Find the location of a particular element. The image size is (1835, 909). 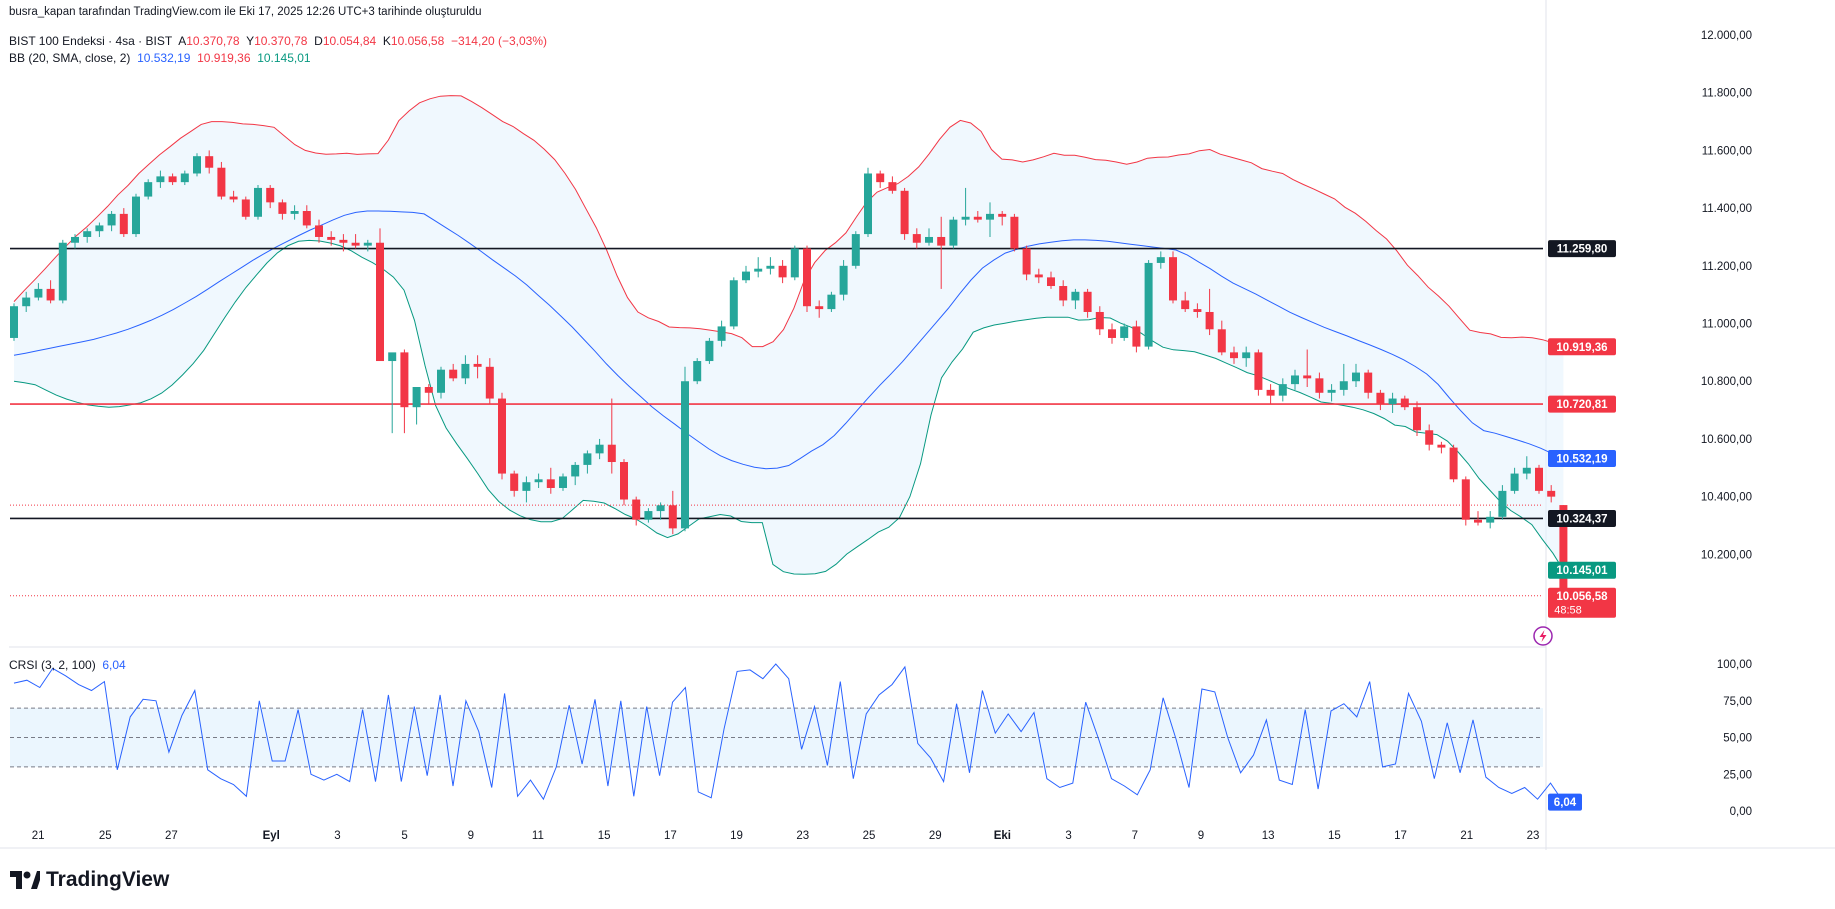

crsi-legend: CRSI (3, 2, 100) 6,04 is located at coordinates (67, 665).